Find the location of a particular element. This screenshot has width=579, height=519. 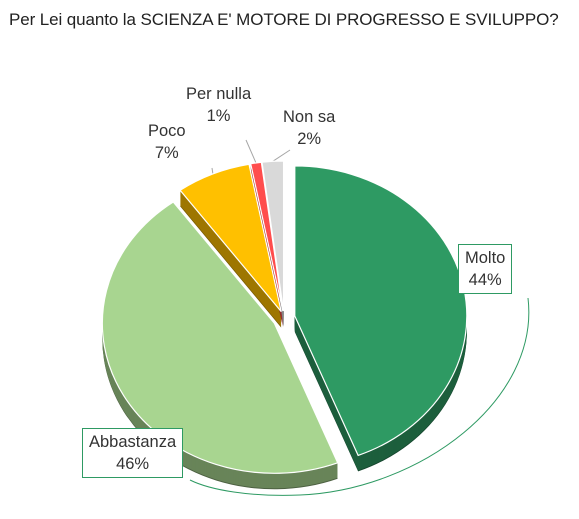

slice-label-box-abbastanza: Abbastanza 46% is located at coordinates (133, 453).